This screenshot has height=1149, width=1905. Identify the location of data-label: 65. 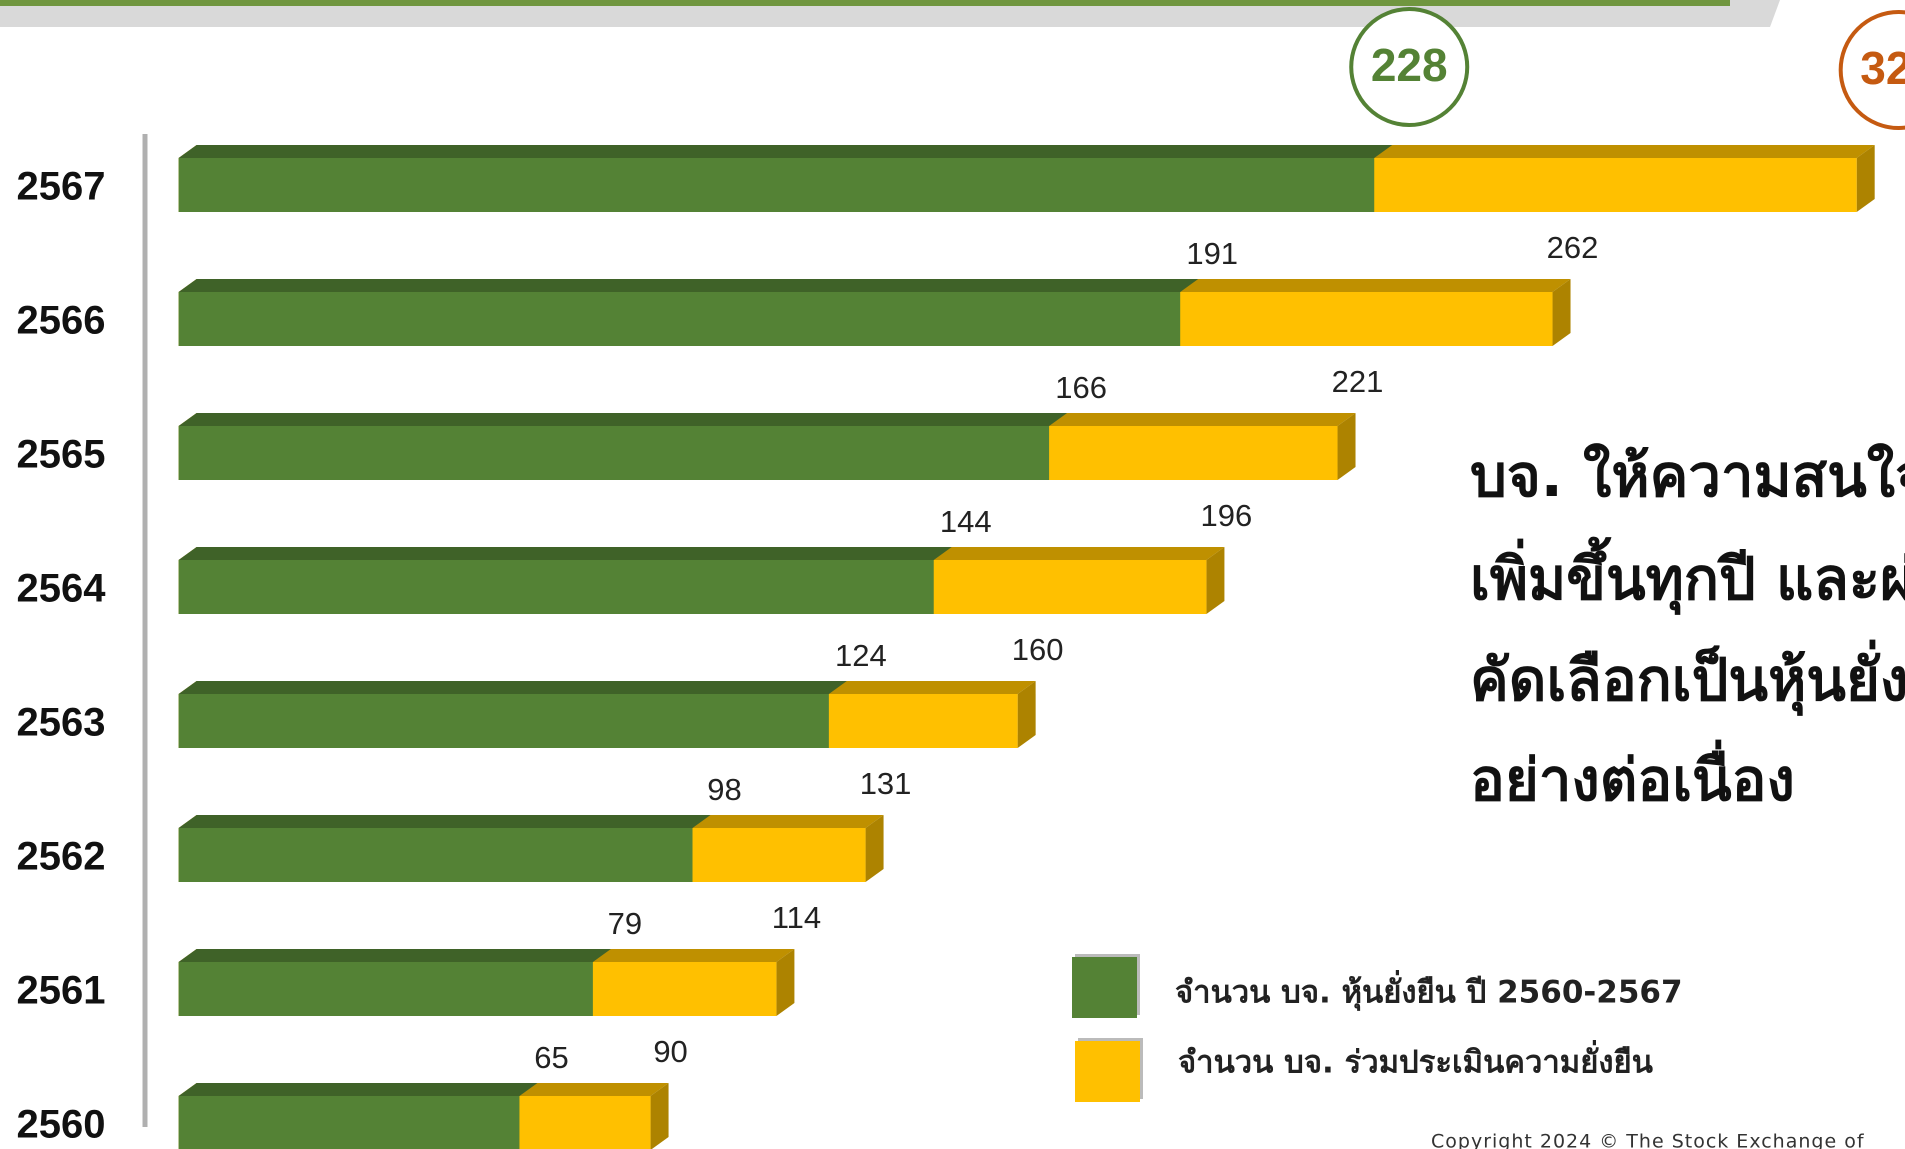
(551, 1057).